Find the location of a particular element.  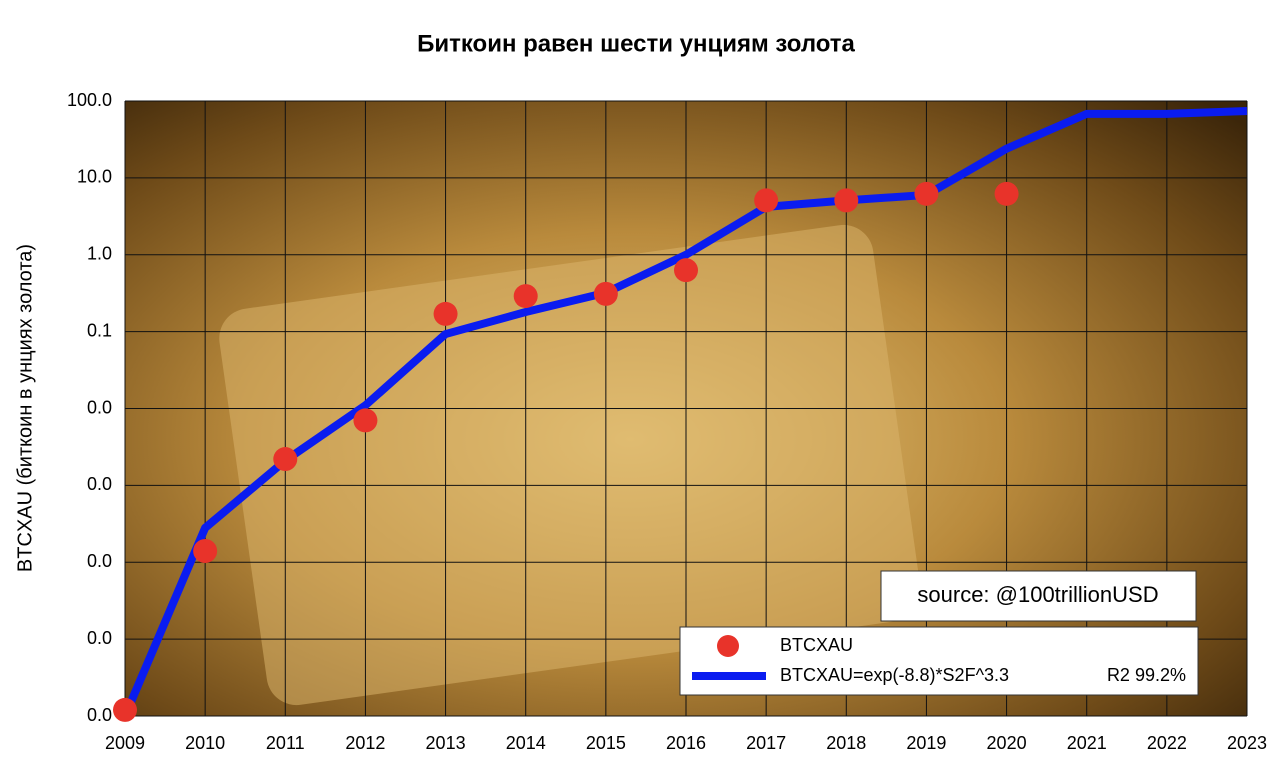

x-tick-label: 2016 is located at coordinates (686, 743).